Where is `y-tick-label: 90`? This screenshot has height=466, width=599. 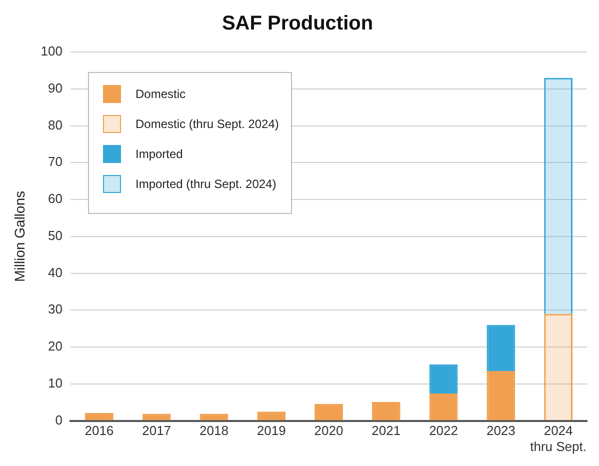 y-tick-label: 90 is located at coordinates (55, 88).